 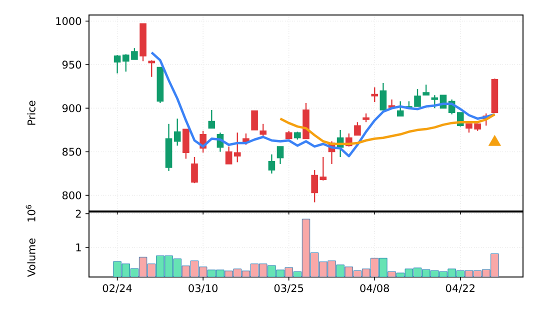 I want to click on y-tick-label: 800, so click(x=72, y=195).